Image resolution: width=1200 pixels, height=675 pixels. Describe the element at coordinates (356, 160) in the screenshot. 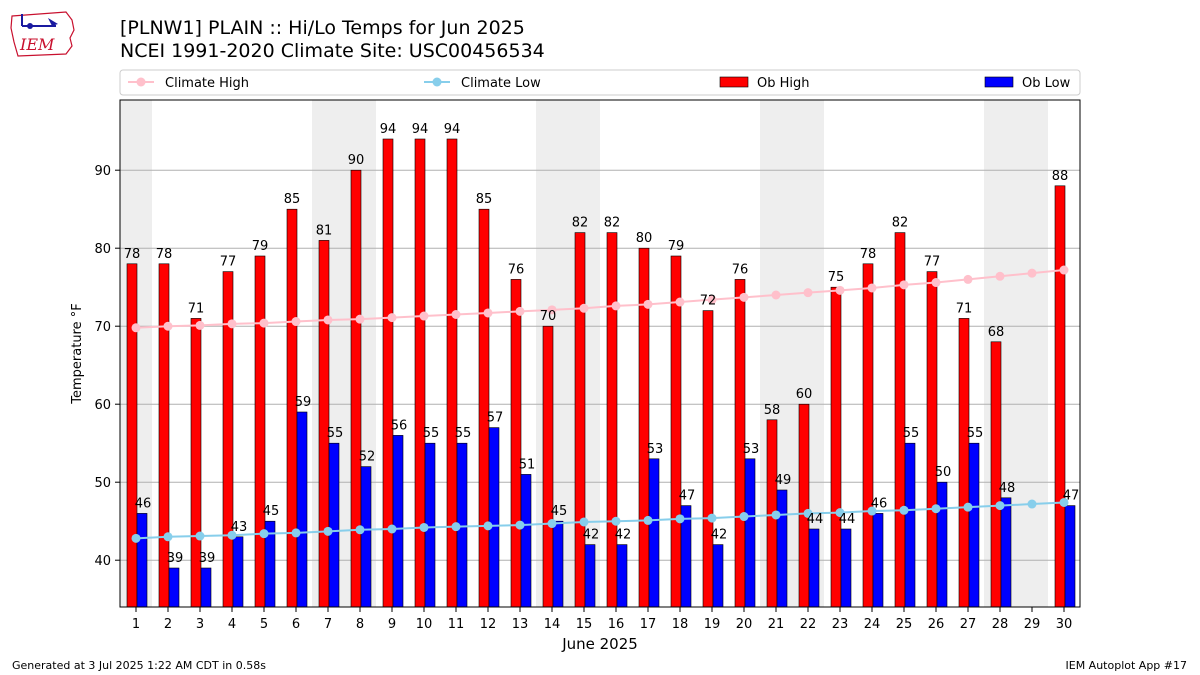

I see `ob-high-label: 90` at that location.